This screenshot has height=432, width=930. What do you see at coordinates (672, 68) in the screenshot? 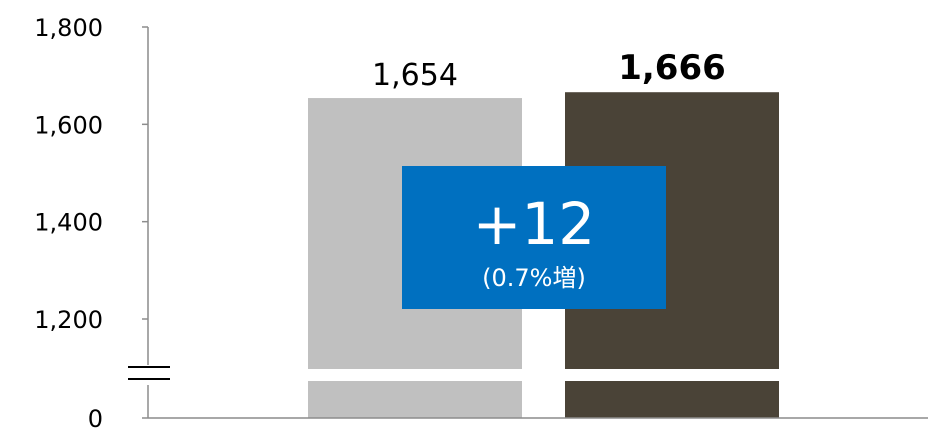
I see `bar-2-value-label: 1,666` at bounding box center [672, 68].